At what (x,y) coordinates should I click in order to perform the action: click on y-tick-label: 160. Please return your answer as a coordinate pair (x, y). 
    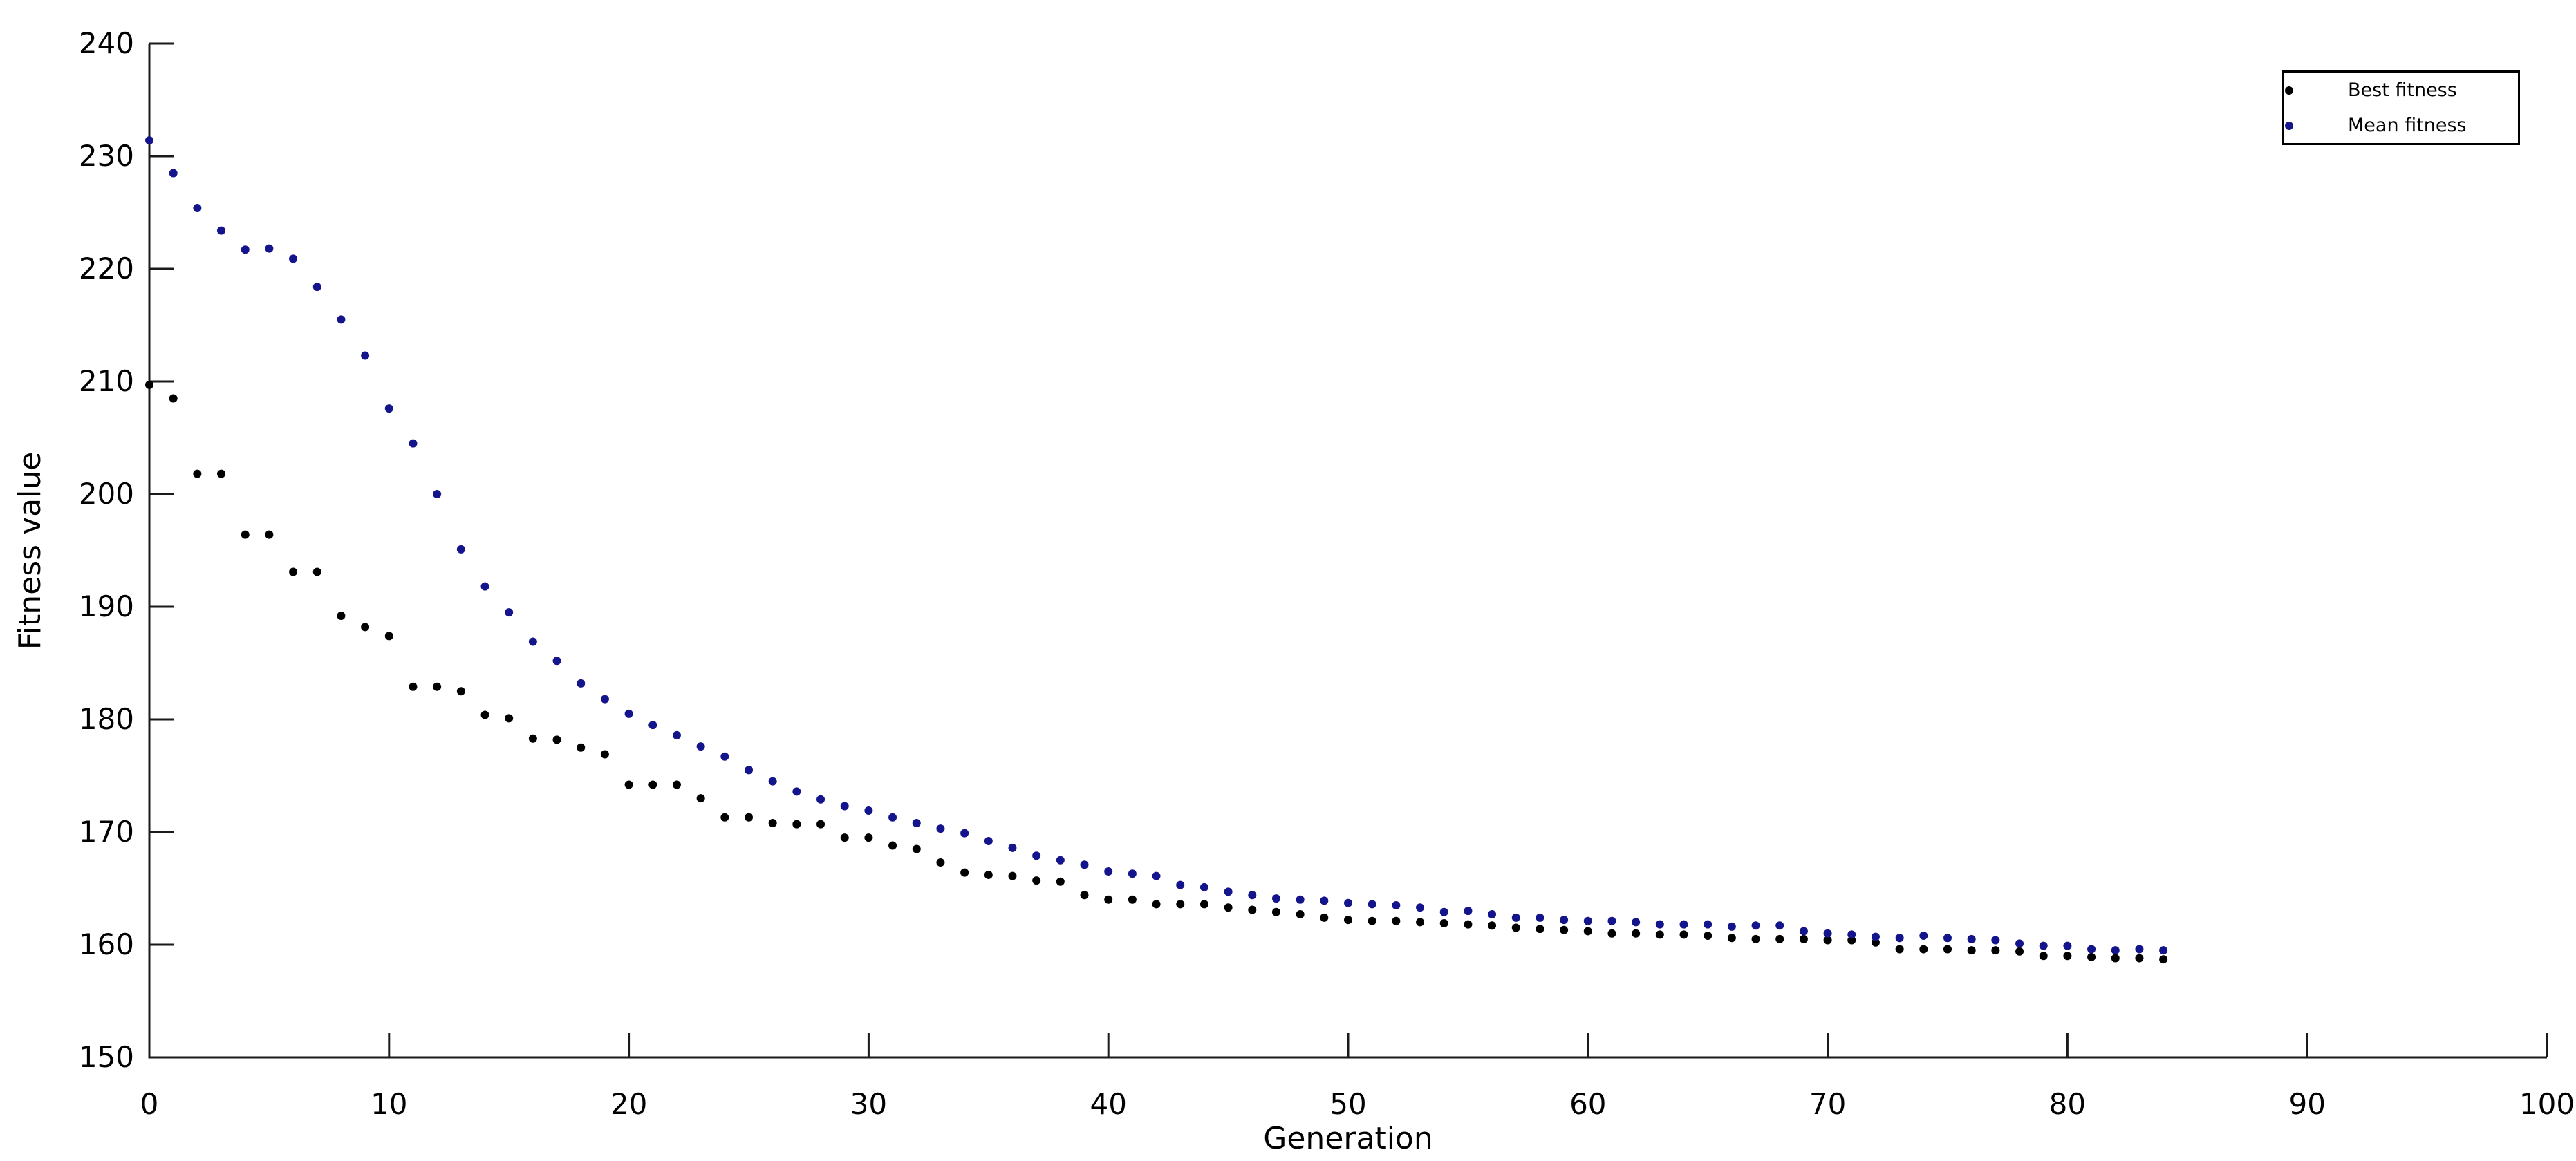
    Looking at the image, I should click on (106, 944).